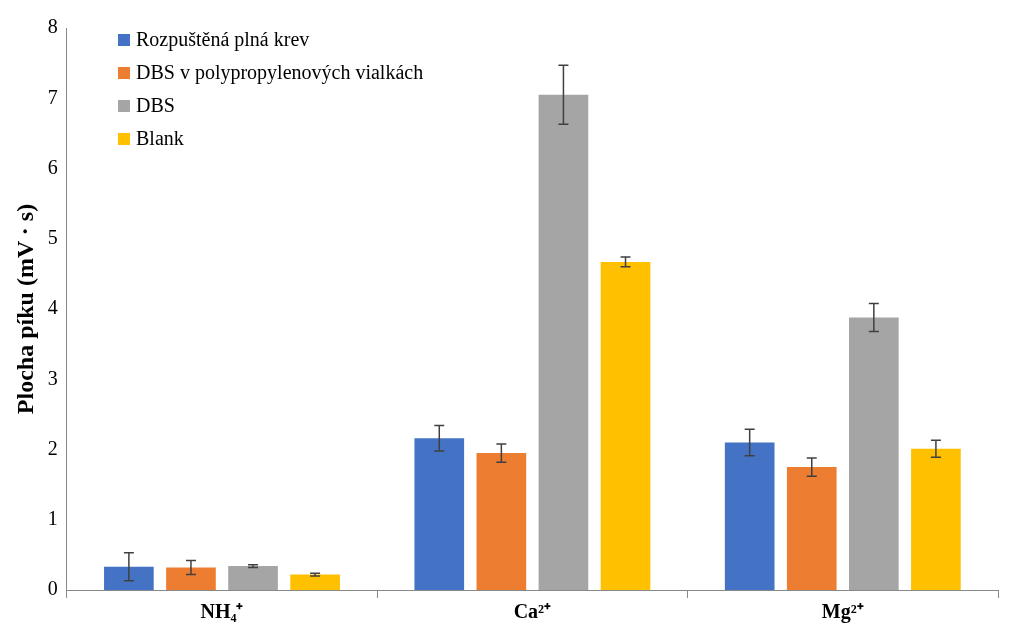 This screenshot has height=637, width=1011. I want to click on y-tick-label: 7, so click(52, 96).